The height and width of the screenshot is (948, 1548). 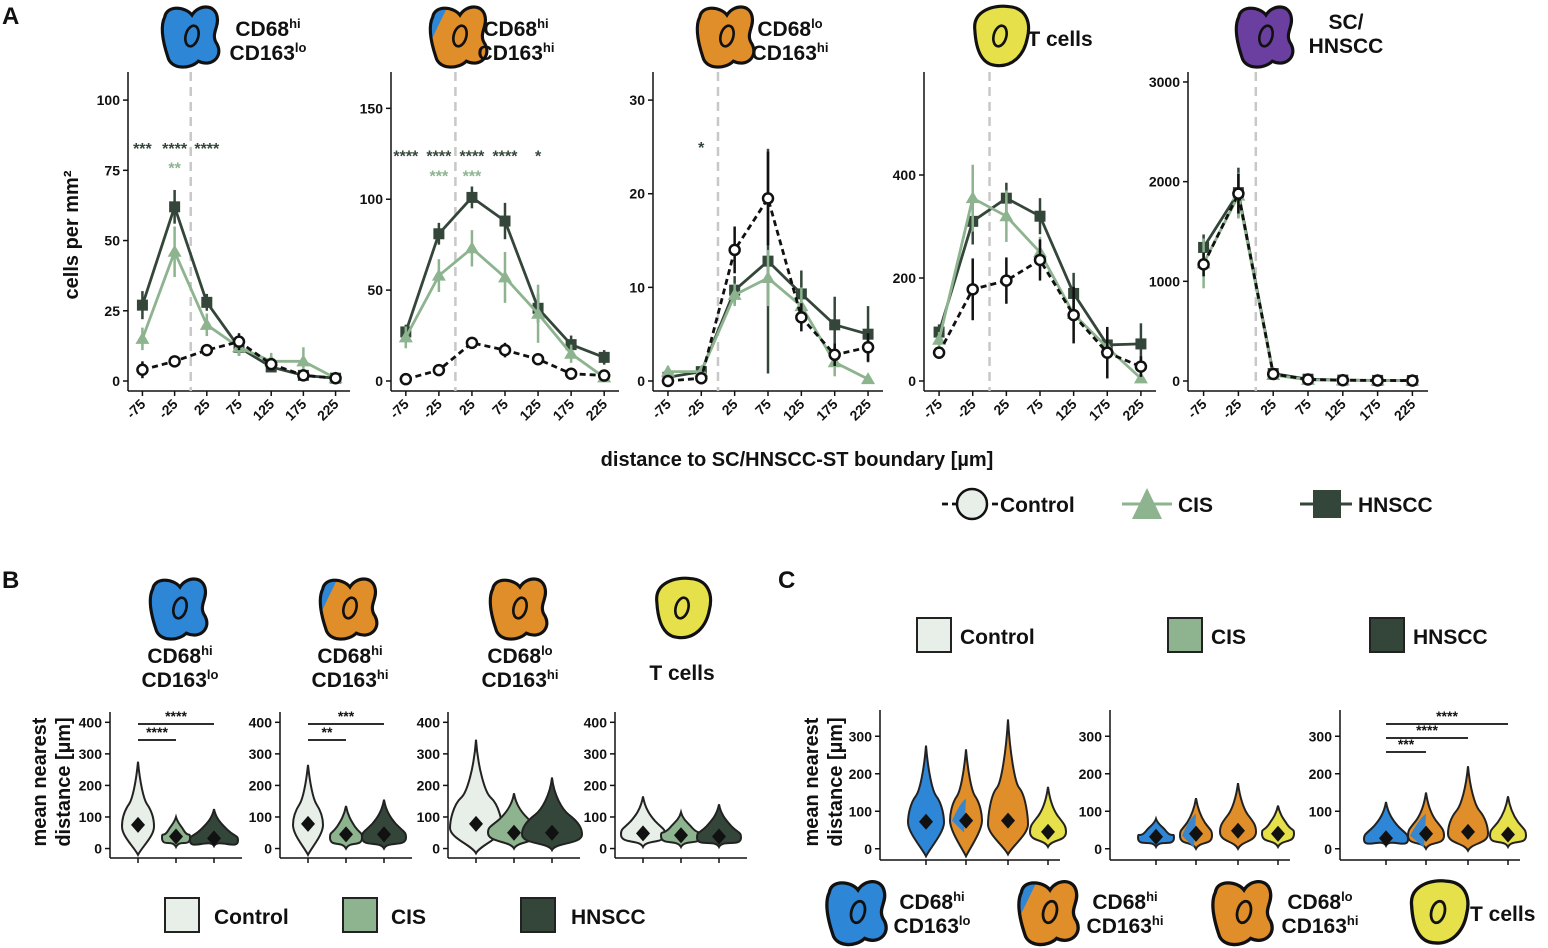 I want to click on title-main: CD163, so click(x=514, y=680).